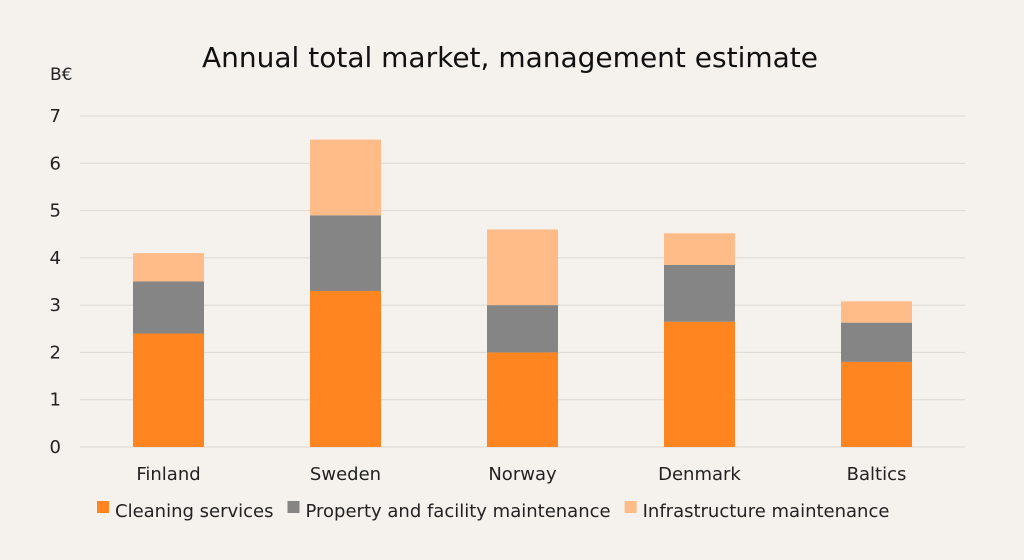 This screenshot has height=560, width=1024. Describe the element at coordinates (168, 474) in the screenshot. I see `x-tick-label: Finland` at that location.